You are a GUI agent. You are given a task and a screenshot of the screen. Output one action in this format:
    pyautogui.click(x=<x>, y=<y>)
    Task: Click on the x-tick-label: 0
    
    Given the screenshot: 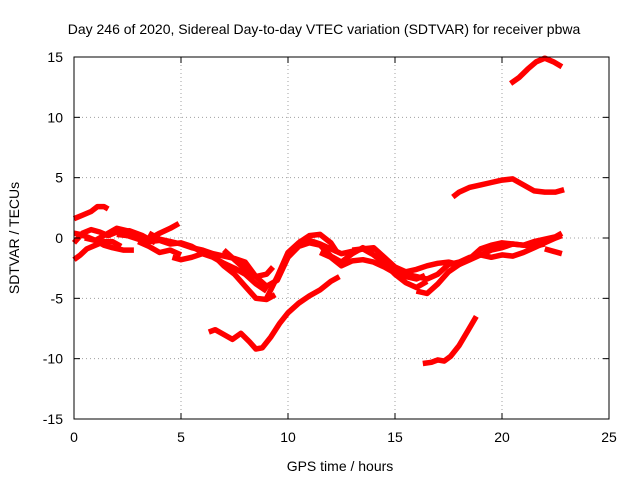 What is the action you would take?
    pyautogui.click(x=74, y=437)
    